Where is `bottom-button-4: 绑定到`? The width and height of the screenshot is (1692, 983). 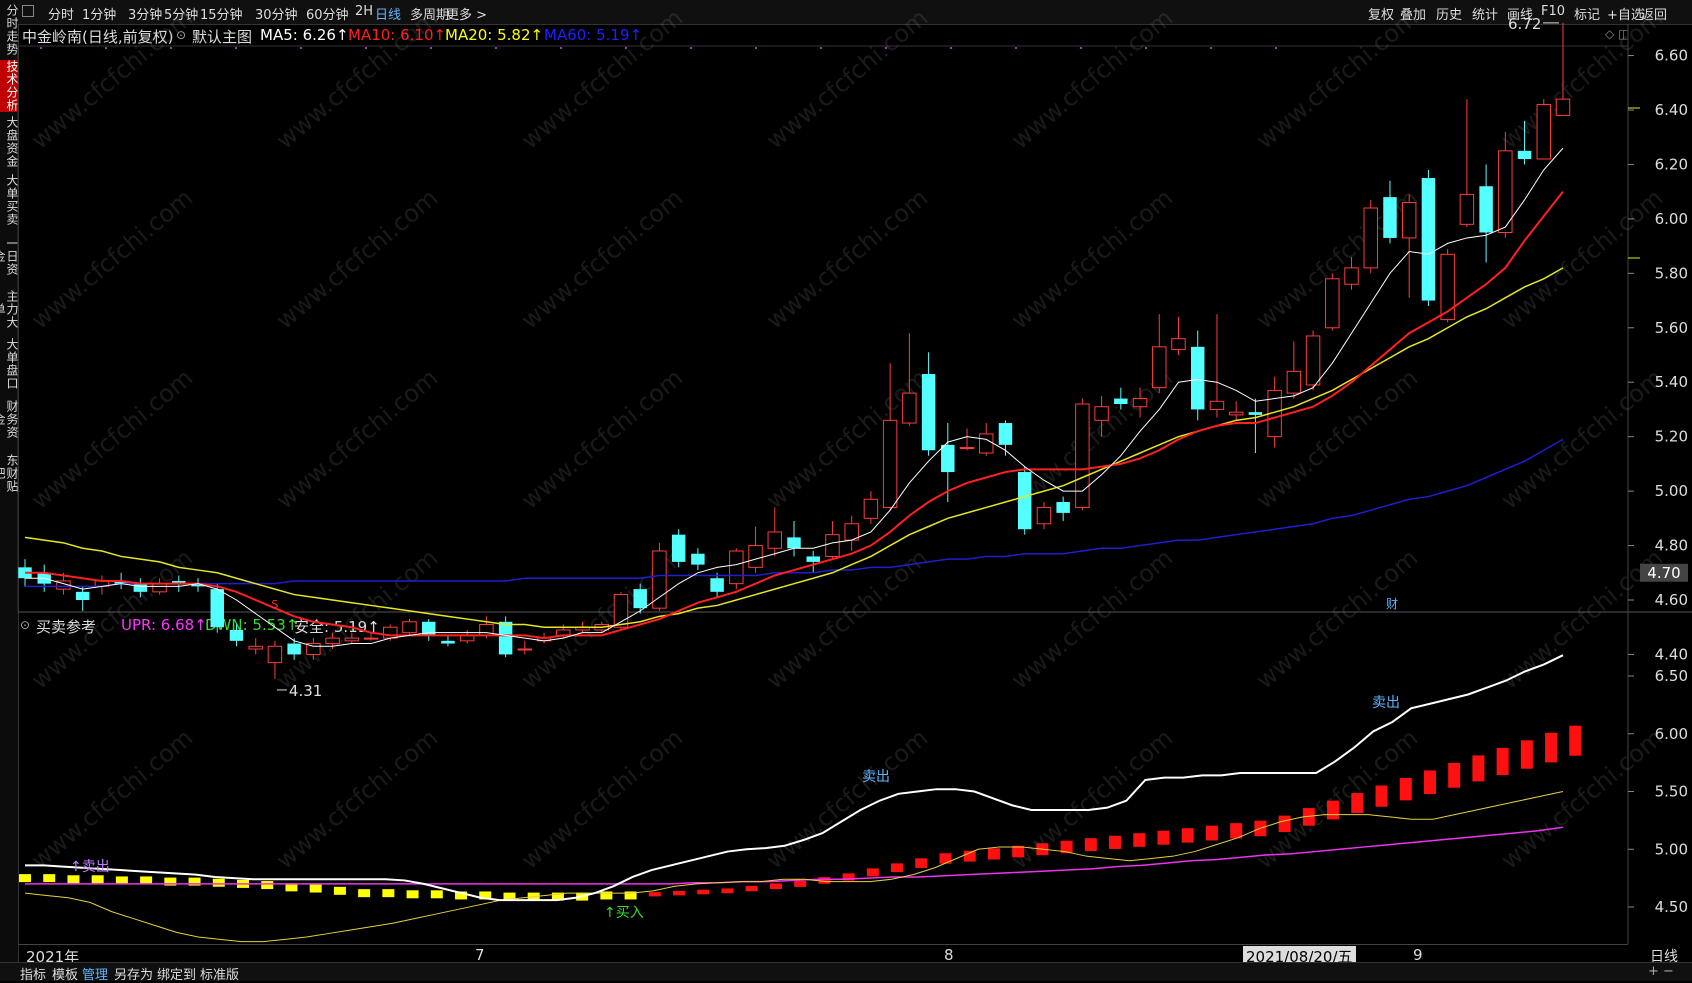 bottom-button-4: 绑定到 is located at coordinates (177, 975).